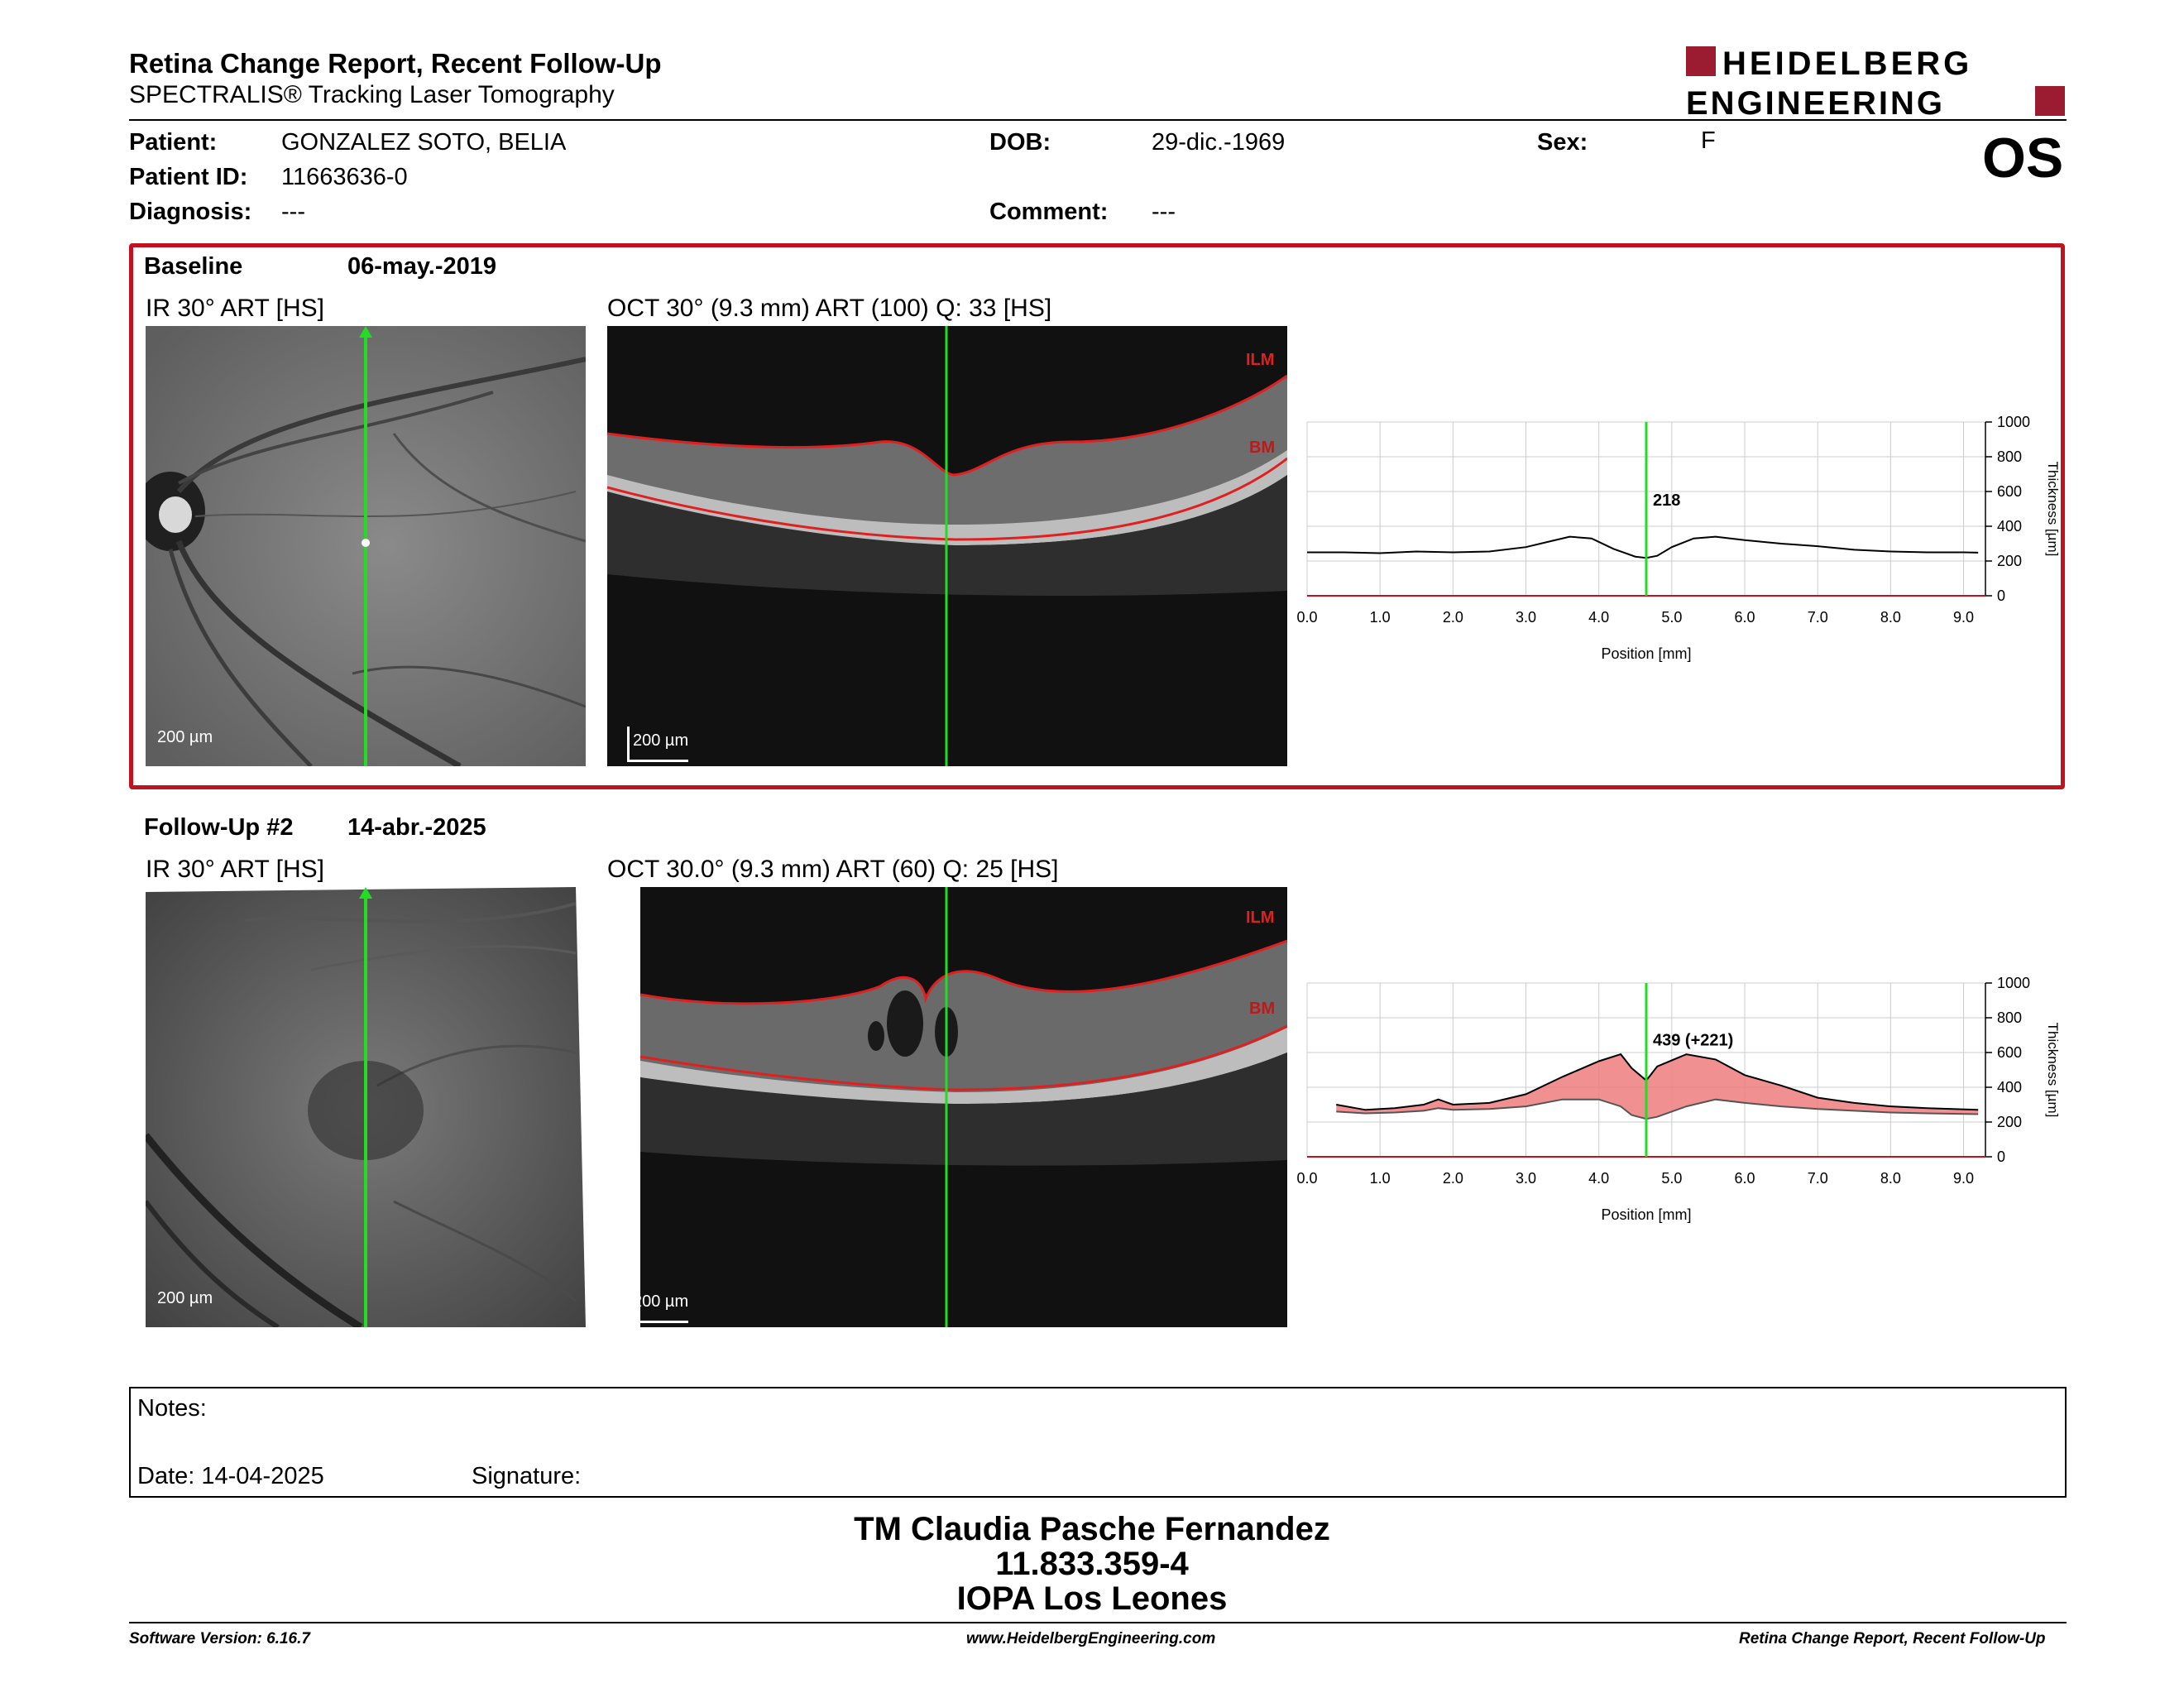 This screenshot has width=2184, height=1688. I want to click on followup-date: 14-abr.-2025, so click(416, 827).